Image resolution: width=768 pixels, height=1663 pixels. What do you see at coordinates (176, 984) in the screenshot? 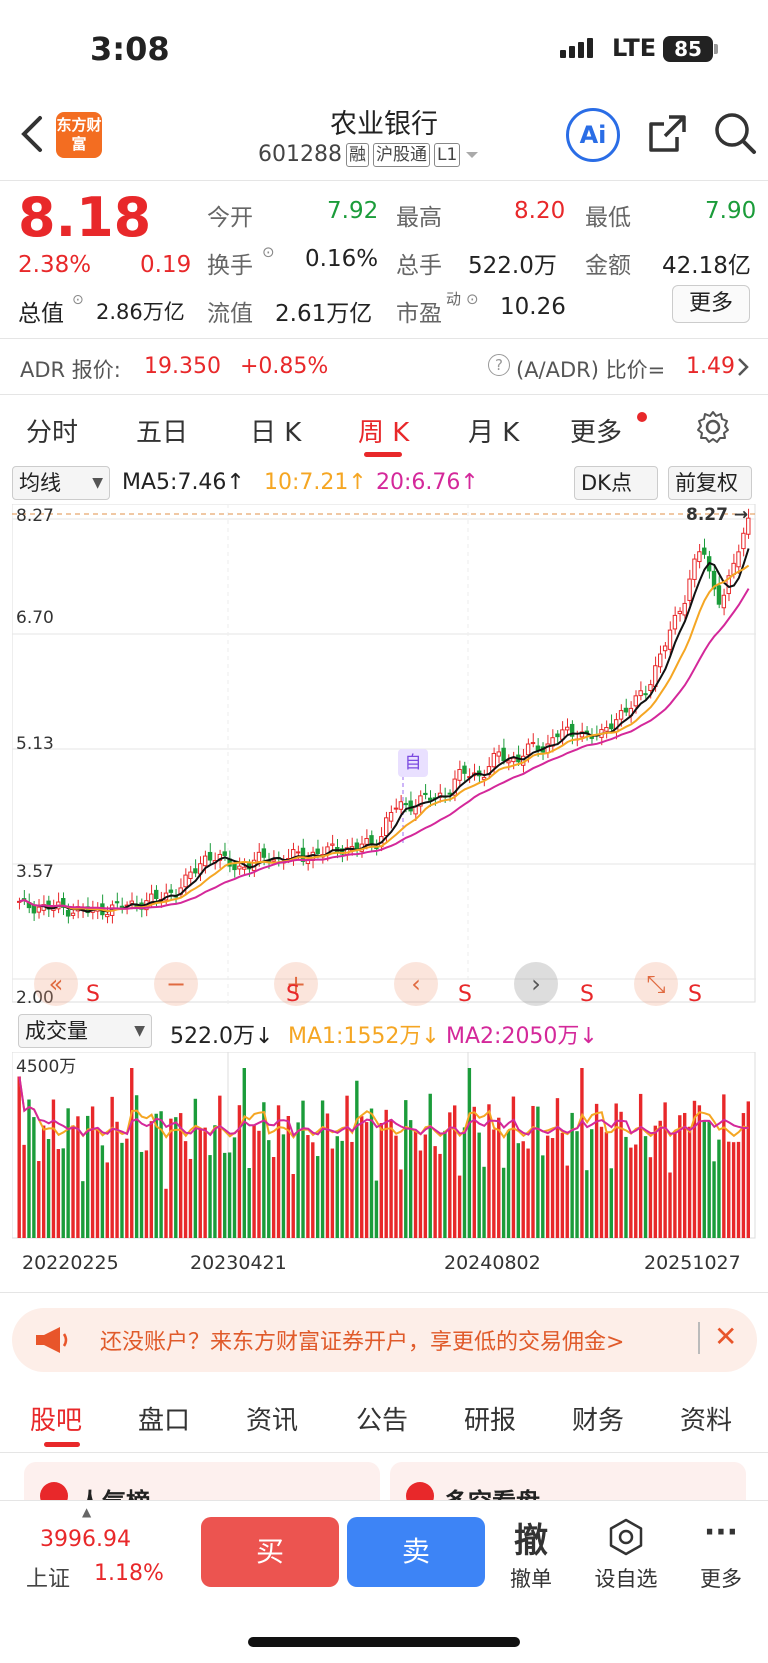
I see `zoom-out-icon: −` at bounding box center [176, 984].